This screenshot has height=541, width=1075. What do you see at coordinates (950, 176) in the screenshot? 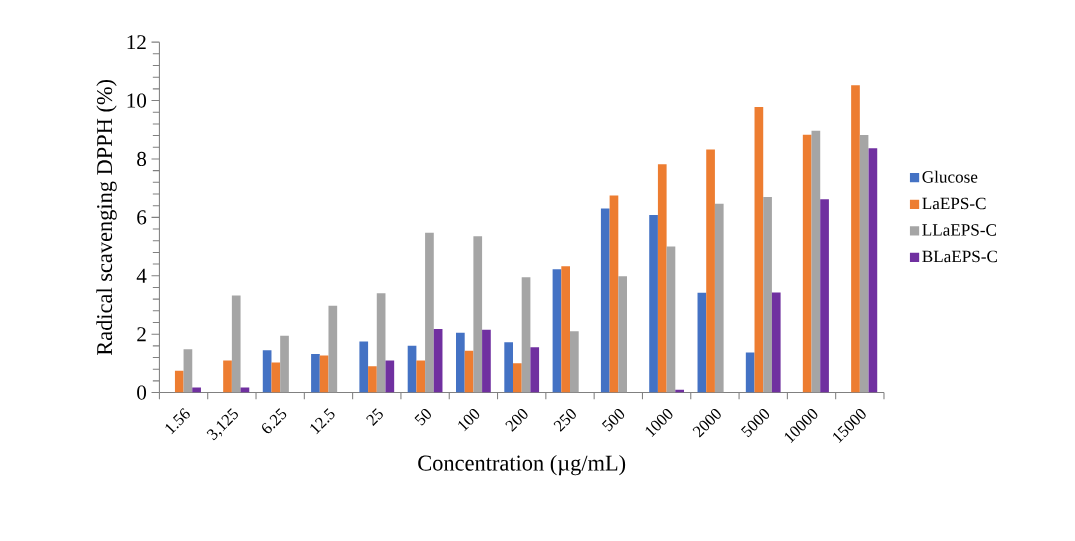
I see `legend-label: Glucose` at bounding box center [950, 176].